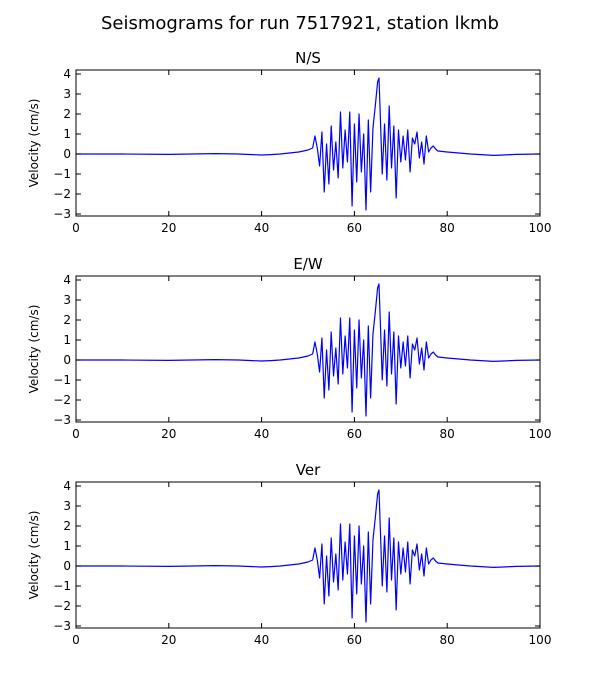  Describe the element at coordinates (308, 470) in the screenshot. I see `panel-title: Ver` at that location.